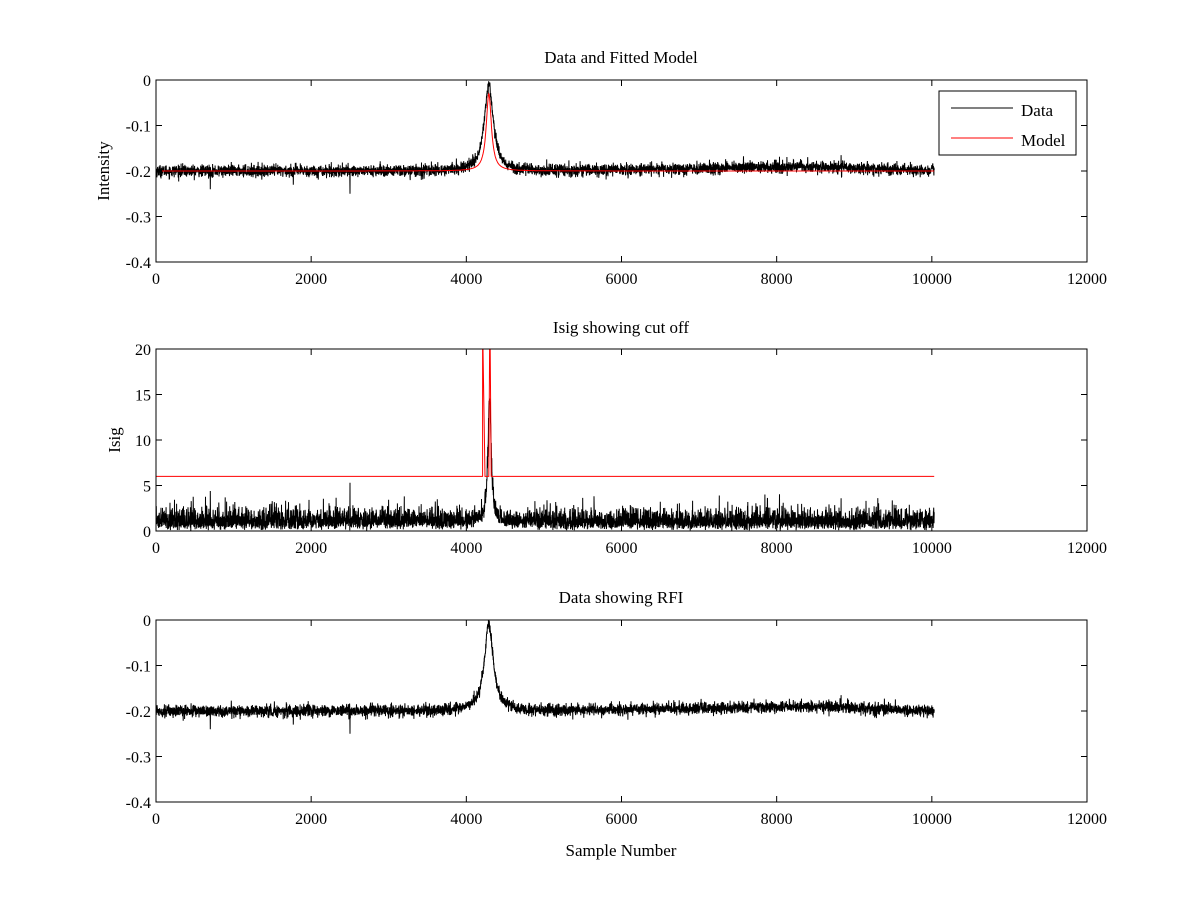  Describe the element at coordinates (143, 441) in the screenshot. I see `y-tick-label: 10` at that location.